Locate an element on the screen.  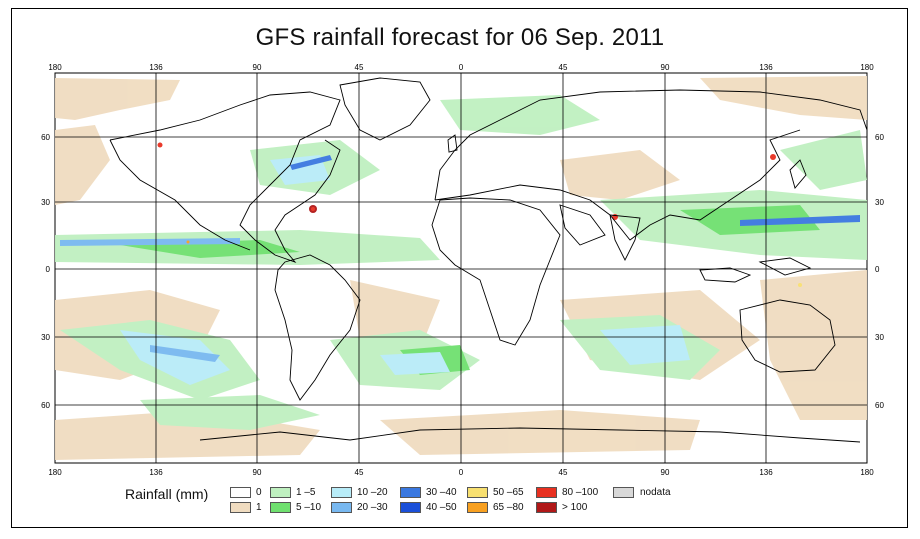
legend-label: 65 –80 is located at coordinates (508, 507).